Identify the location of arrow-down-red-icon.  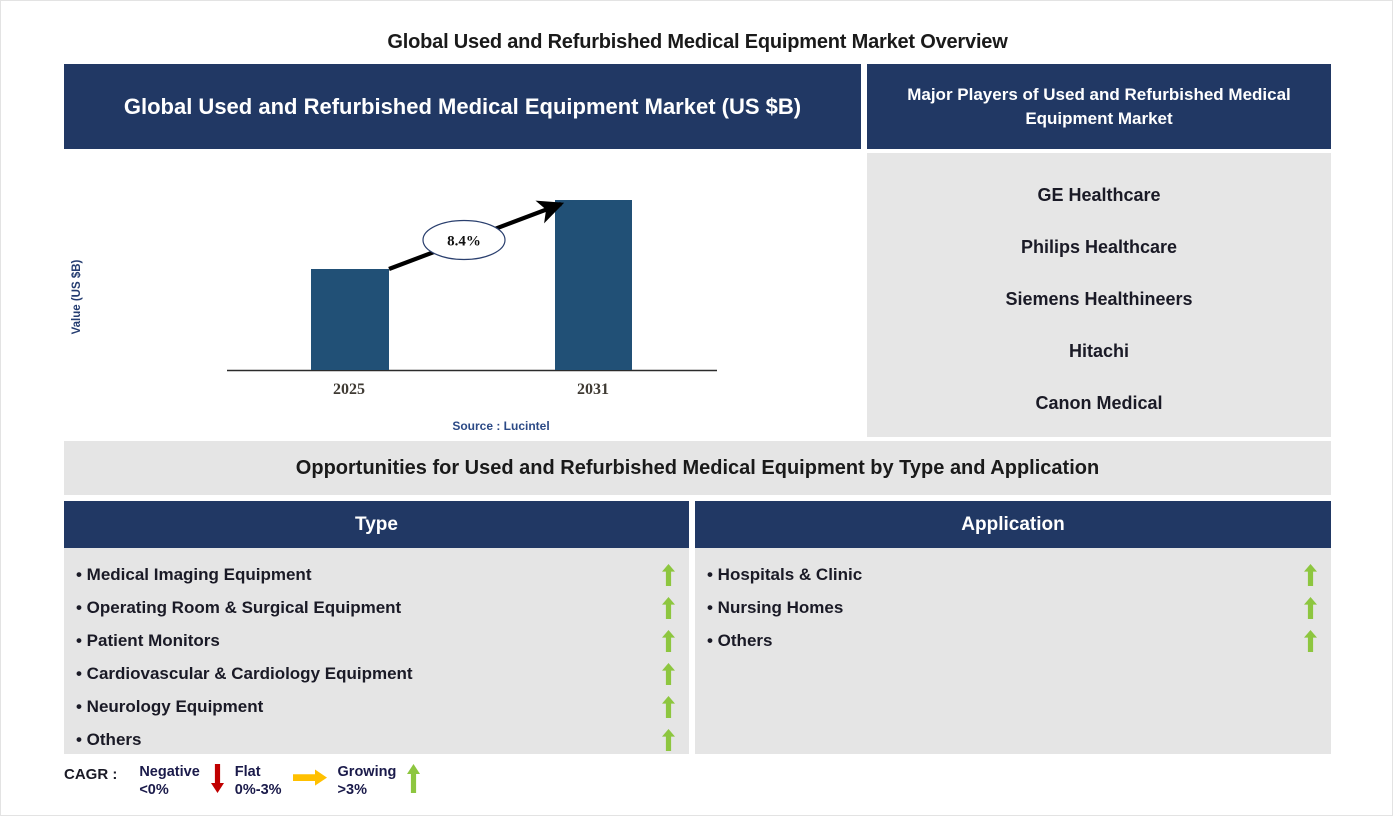
(217, 780).